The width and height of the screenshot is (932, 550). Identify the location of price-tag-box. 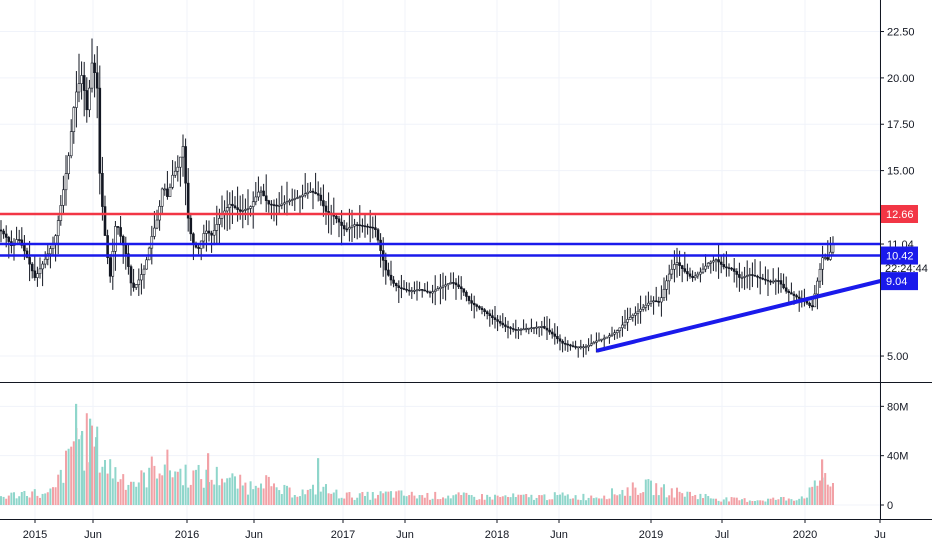
(899, 213).